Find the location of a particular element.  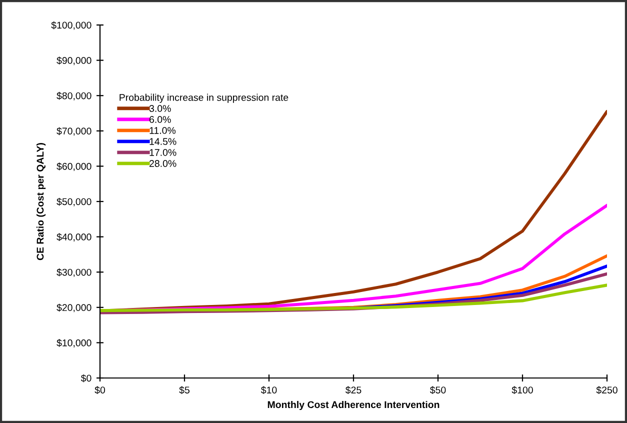

y-tick-label: $0 is located at coordinates (86, 378).